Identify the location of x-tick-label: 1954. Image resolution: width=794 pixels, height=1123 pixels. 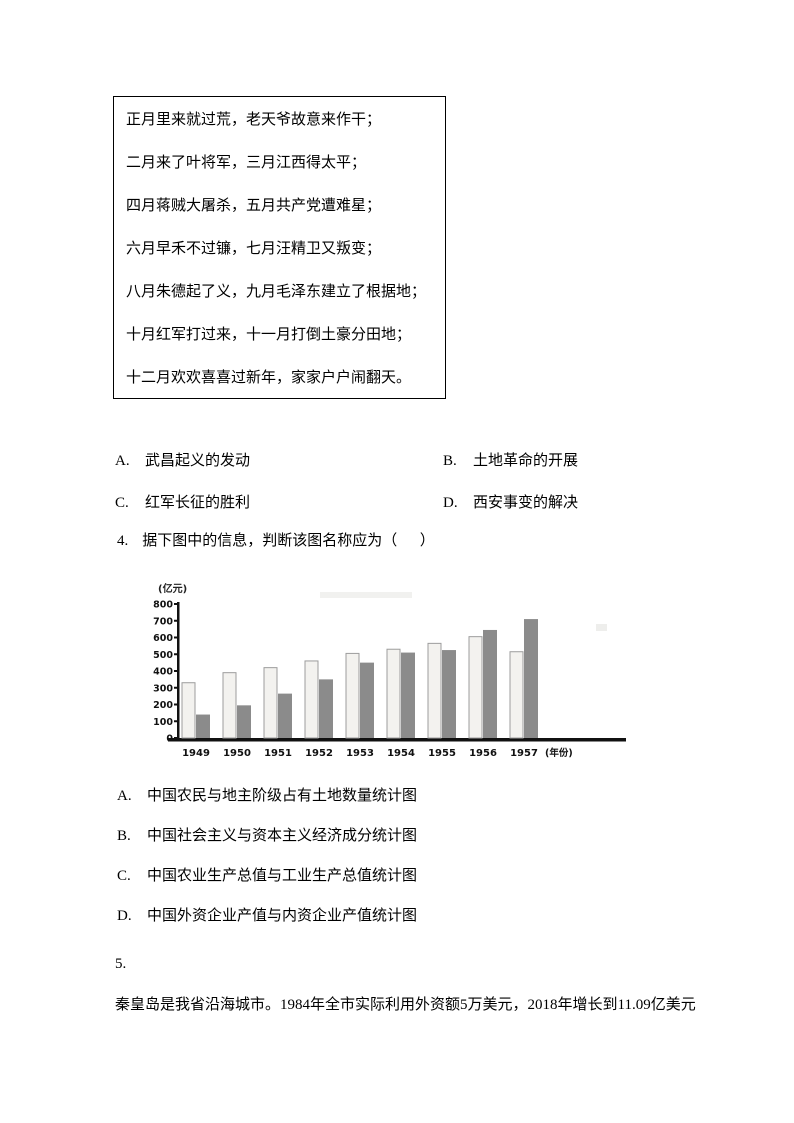
(401, 753).